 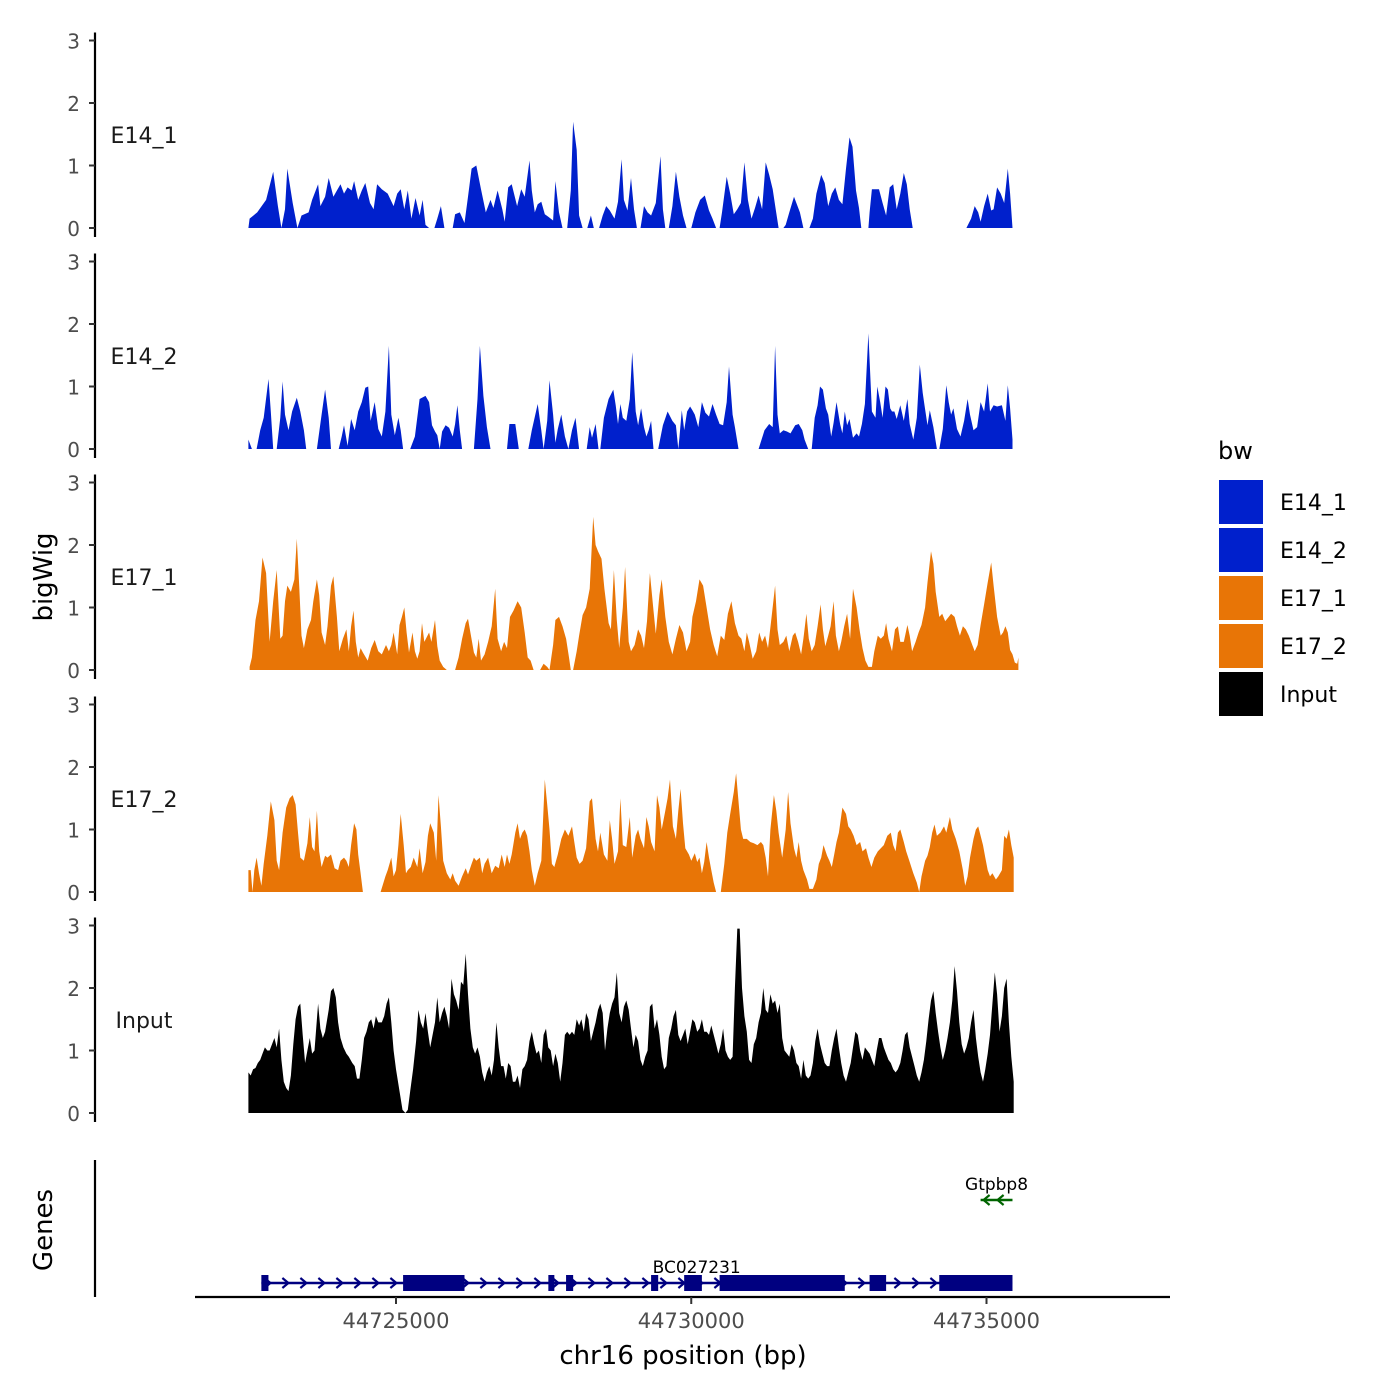 I want to click on signal-area-Input, so click(x=631, y=1020).